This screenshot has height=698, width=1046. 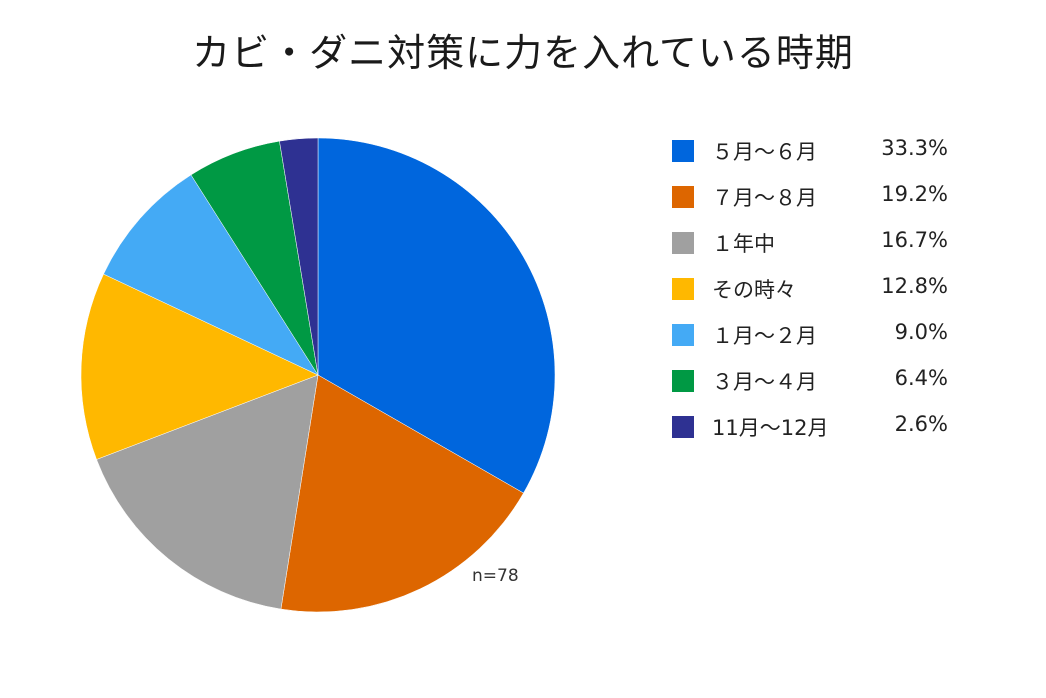 What do you see at coordinates (921, 332) in the screenshot?
I see `legend-value: 9.0%` at bounding box center [921, 332].